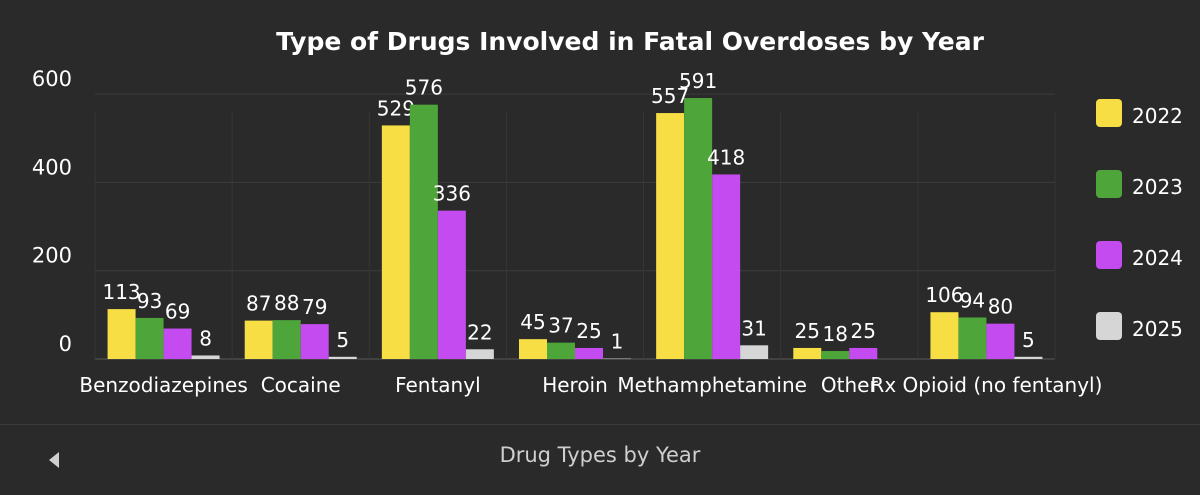 The image size is (1200, 495). What do you see at coordinates (1157, 187) in the screenshot?
I see `legend-label: 2023` at bounding box center [1157, 187].